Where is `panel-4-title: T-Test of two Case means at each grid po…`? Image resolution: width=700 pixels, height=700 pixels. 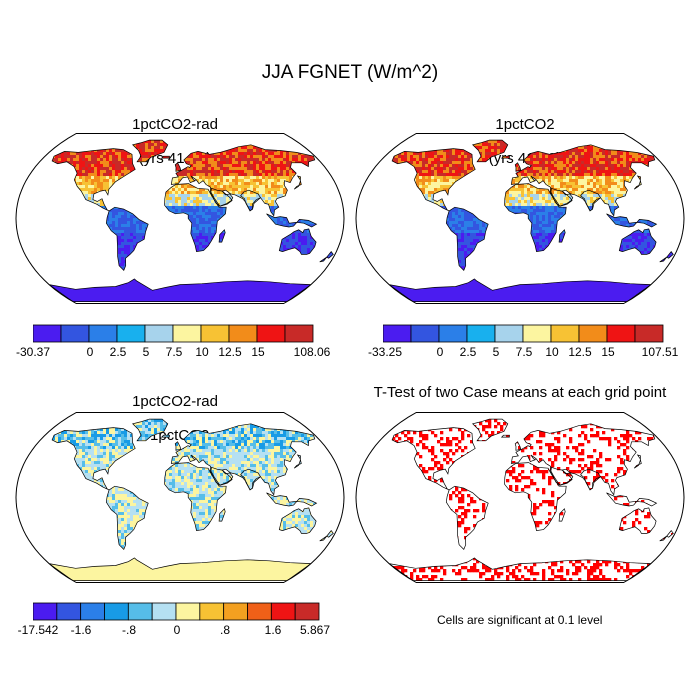
panel-4-title: T-Test of two Case means at each grid po… is located at coordinates (520, 392).